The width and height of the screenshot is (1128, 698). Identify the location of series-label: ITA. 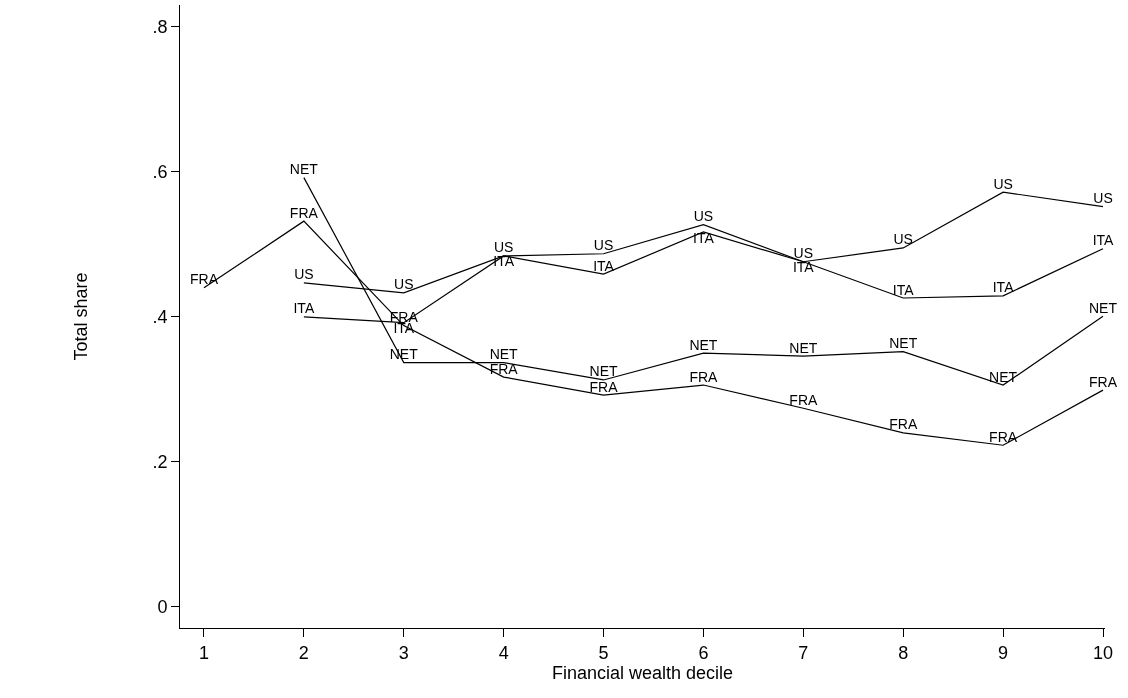
(903, 289).